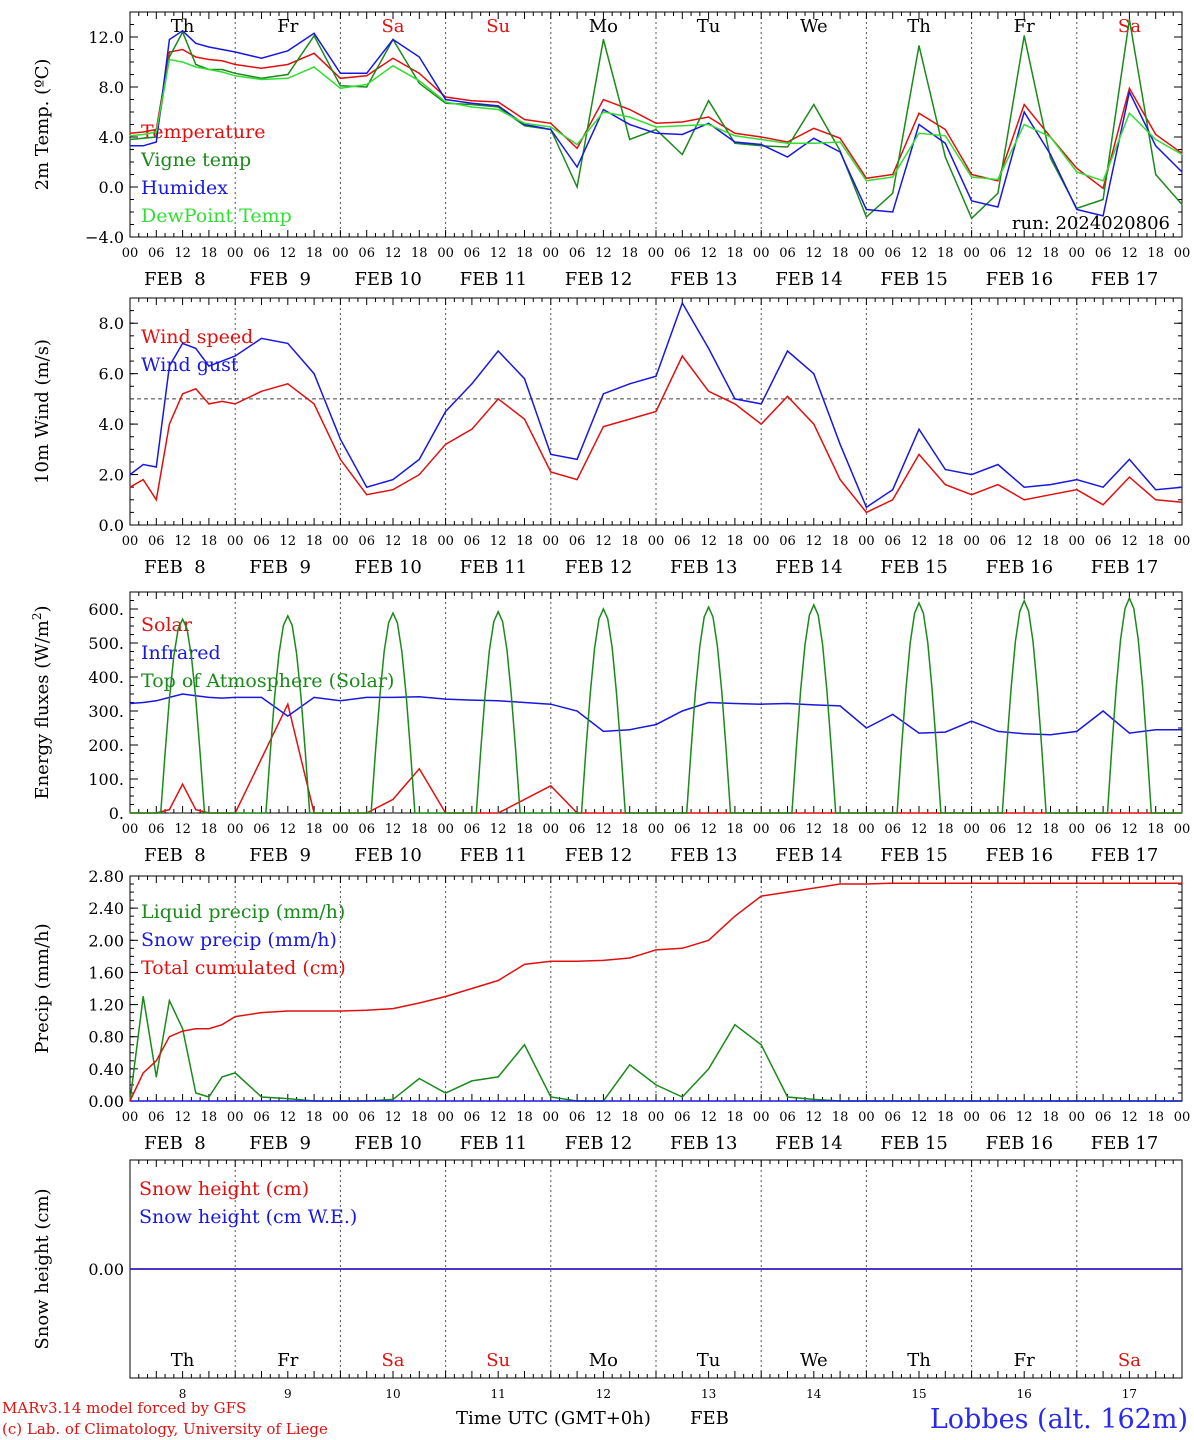 This screenshot has height=1440, width=1194. I want to click on y-tick-label: 100., so click(106, 779).